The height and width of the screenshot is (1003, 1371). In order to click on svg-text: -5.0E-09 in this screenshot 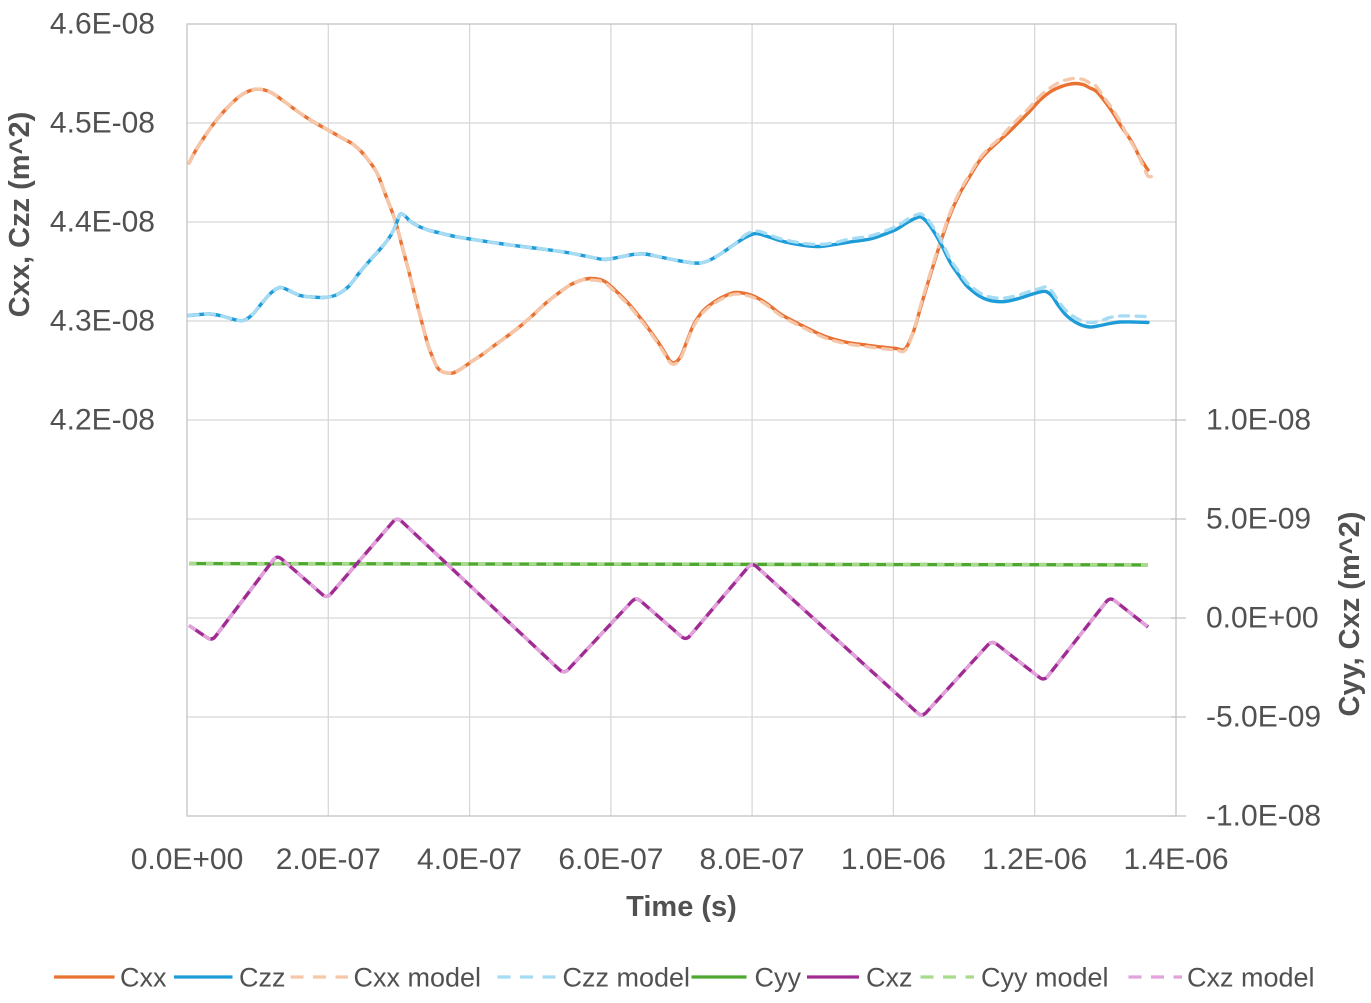, I will do `click(1263, 717)`.